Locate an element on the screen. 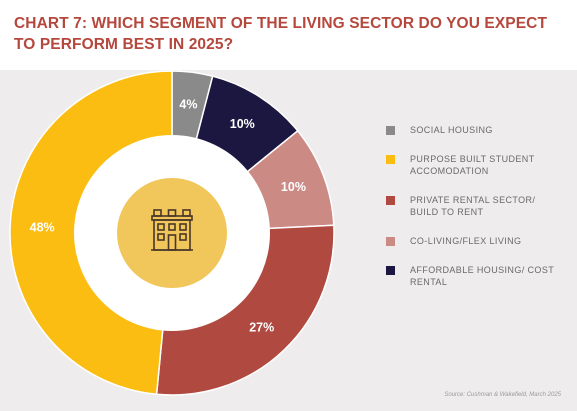  legend-label: PRIVATE RENTAL SECTOR/ BUILD TO RENT is located at coordinates (473, 206).